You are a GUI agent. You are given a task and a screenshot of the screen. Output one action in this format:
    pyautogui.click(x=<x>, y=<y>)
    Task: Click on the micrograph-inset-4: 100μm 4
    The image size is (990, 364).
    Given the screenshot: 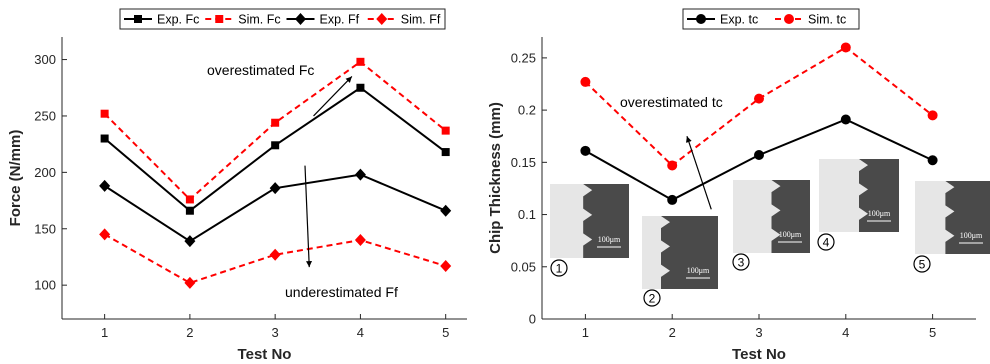 What is the action you would take?
    pyautogui.click(x=858, y=205)
    